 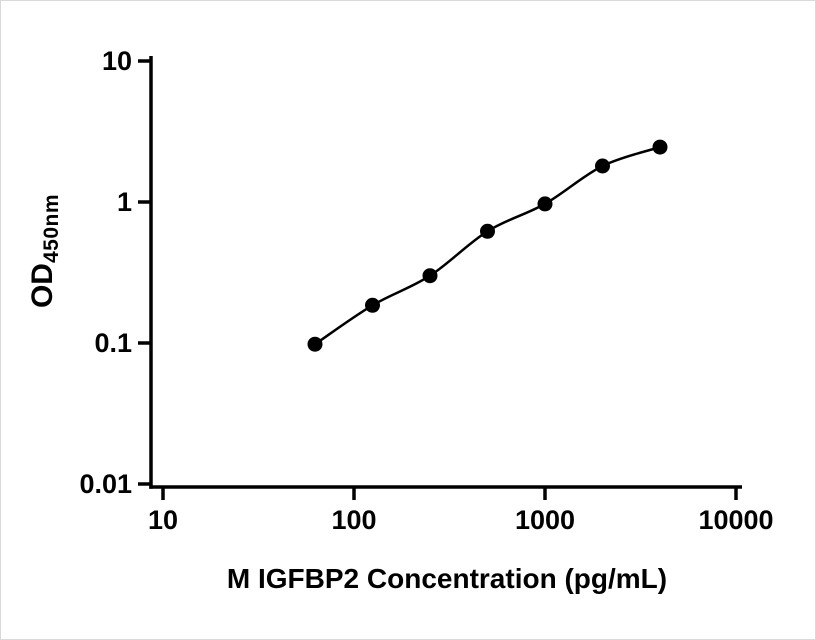 I want to click on y-tick-label: 0.01, so click(x=105, y=484).